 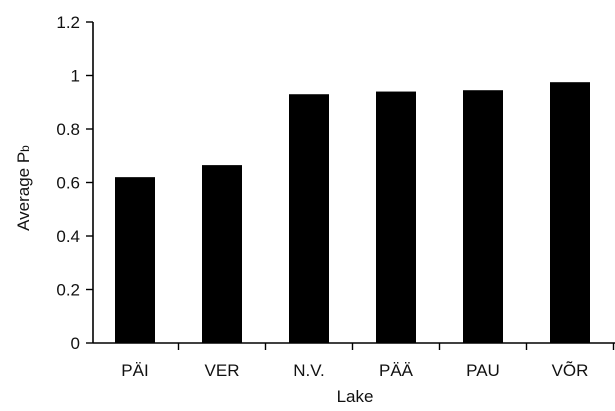 What do you see at coordinates (483, 370) in the screenshot?
I see `x-tick-label: PAU` at bounding box center [483, 370].